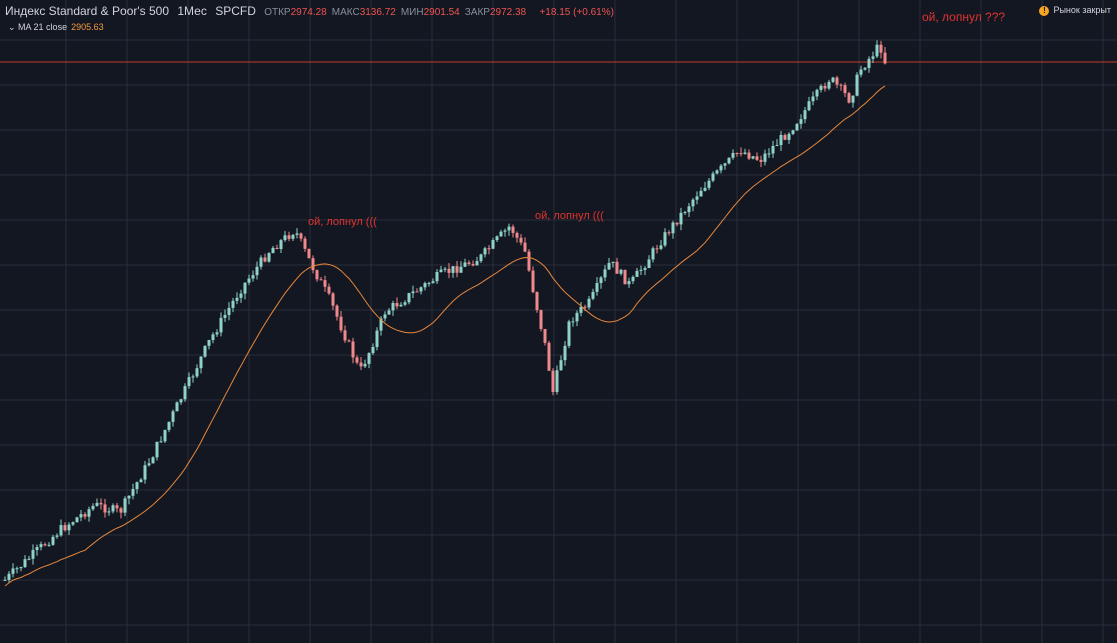  Describe the element at coordinates (345, 12) in the screenshot. I see `ohlc-label: МАКС` at that location.